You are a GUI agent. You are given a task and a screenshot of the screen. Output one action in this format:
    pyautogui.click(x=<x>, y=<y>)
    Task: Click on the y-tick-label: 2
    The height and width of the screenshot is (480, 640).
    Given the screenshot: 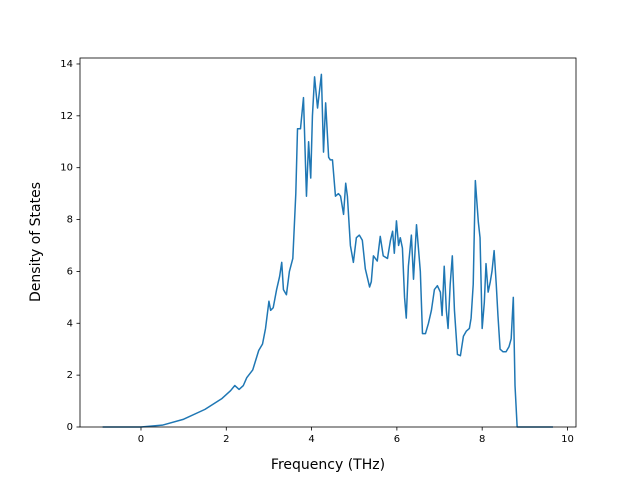 What is the action you would take?
    pyautogui.click(x=70, y=375)
    